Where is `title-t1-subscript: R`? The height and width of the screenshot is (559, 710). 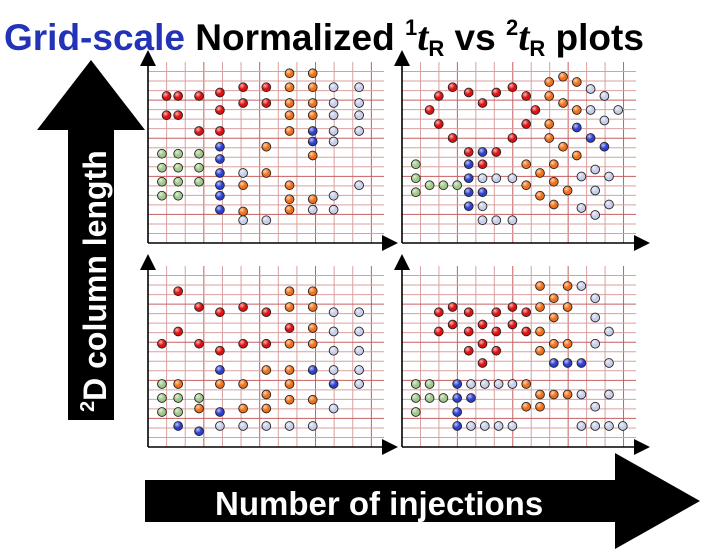
title-t1-subscript: R is located at coordinates (436, 48).